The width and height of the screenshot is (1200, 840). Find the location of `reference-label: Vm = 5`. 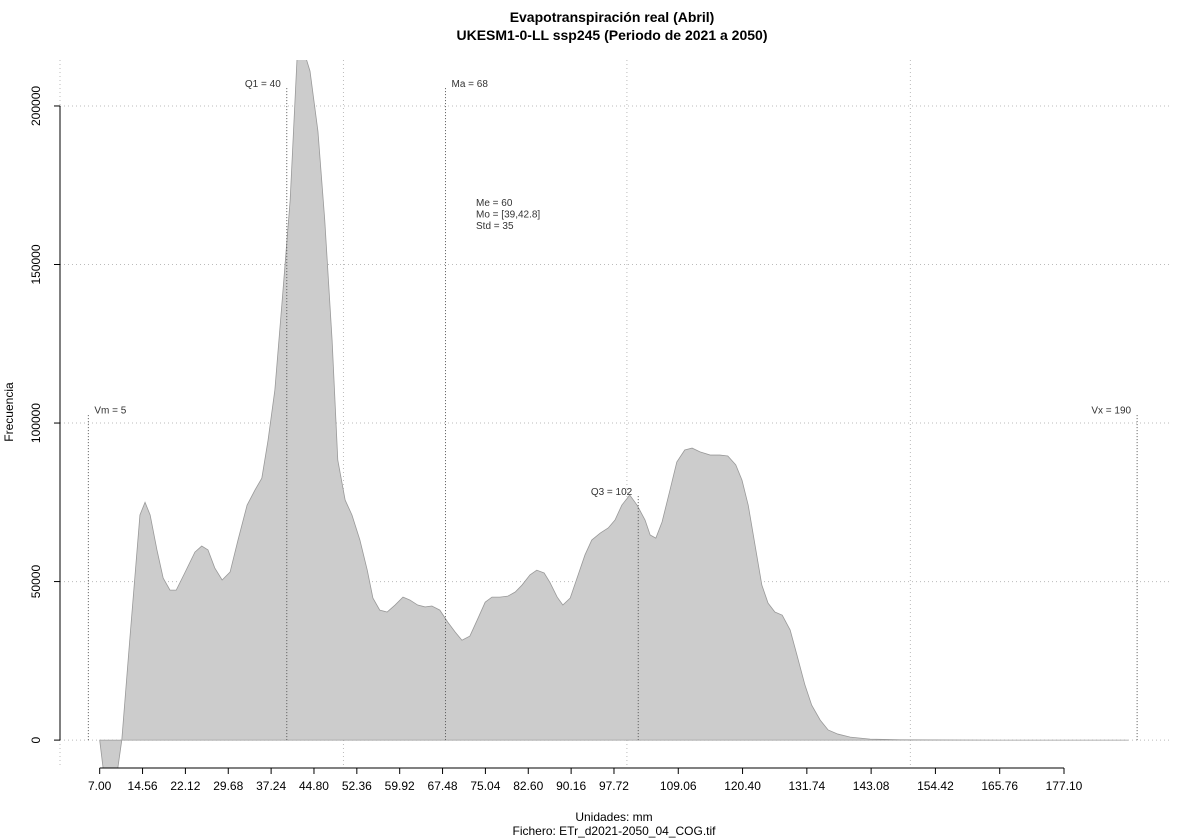

reference-label: Vm = 5 is located at coordinates (110, 411).